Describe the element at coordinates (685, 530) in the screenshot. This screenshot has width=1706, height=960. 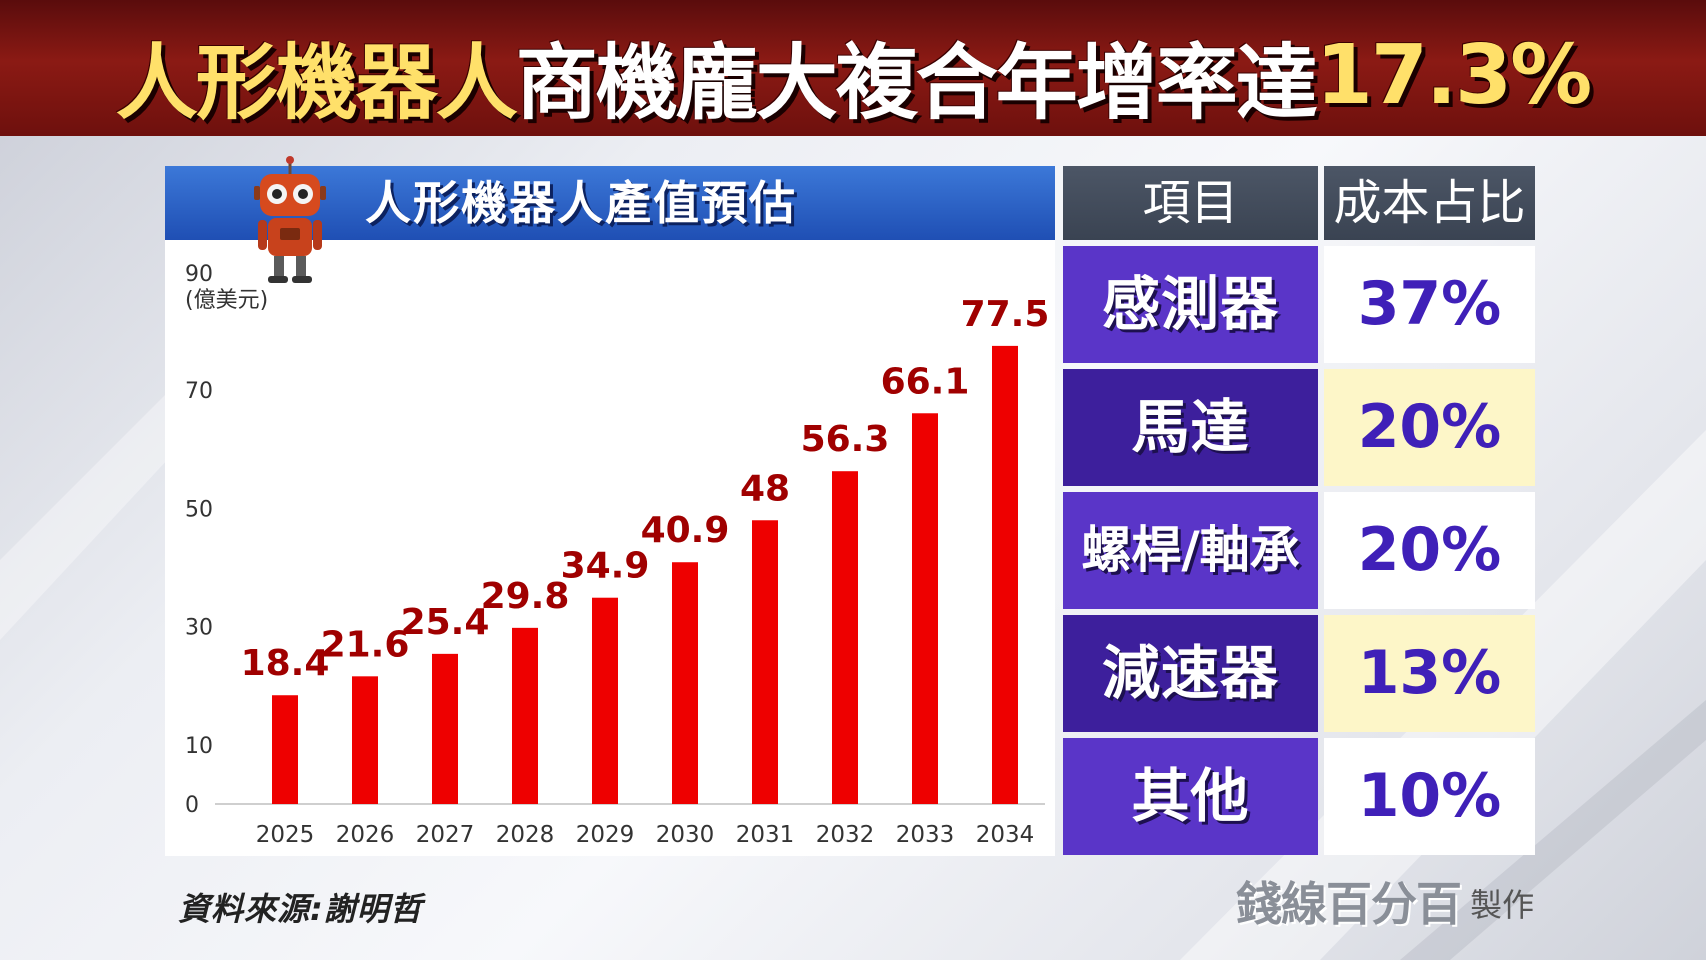
I see `bar-value-label: 40.9` at that location.